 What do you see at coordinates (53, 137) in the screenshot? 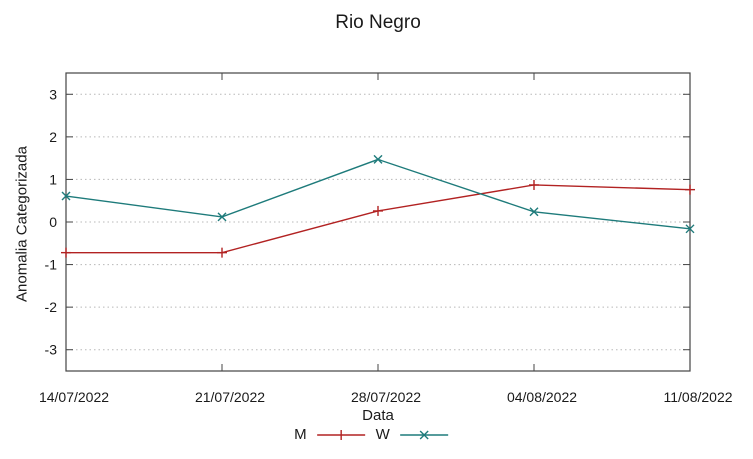
I see `y-tick-label: 2` at bounding box center [53, 137].